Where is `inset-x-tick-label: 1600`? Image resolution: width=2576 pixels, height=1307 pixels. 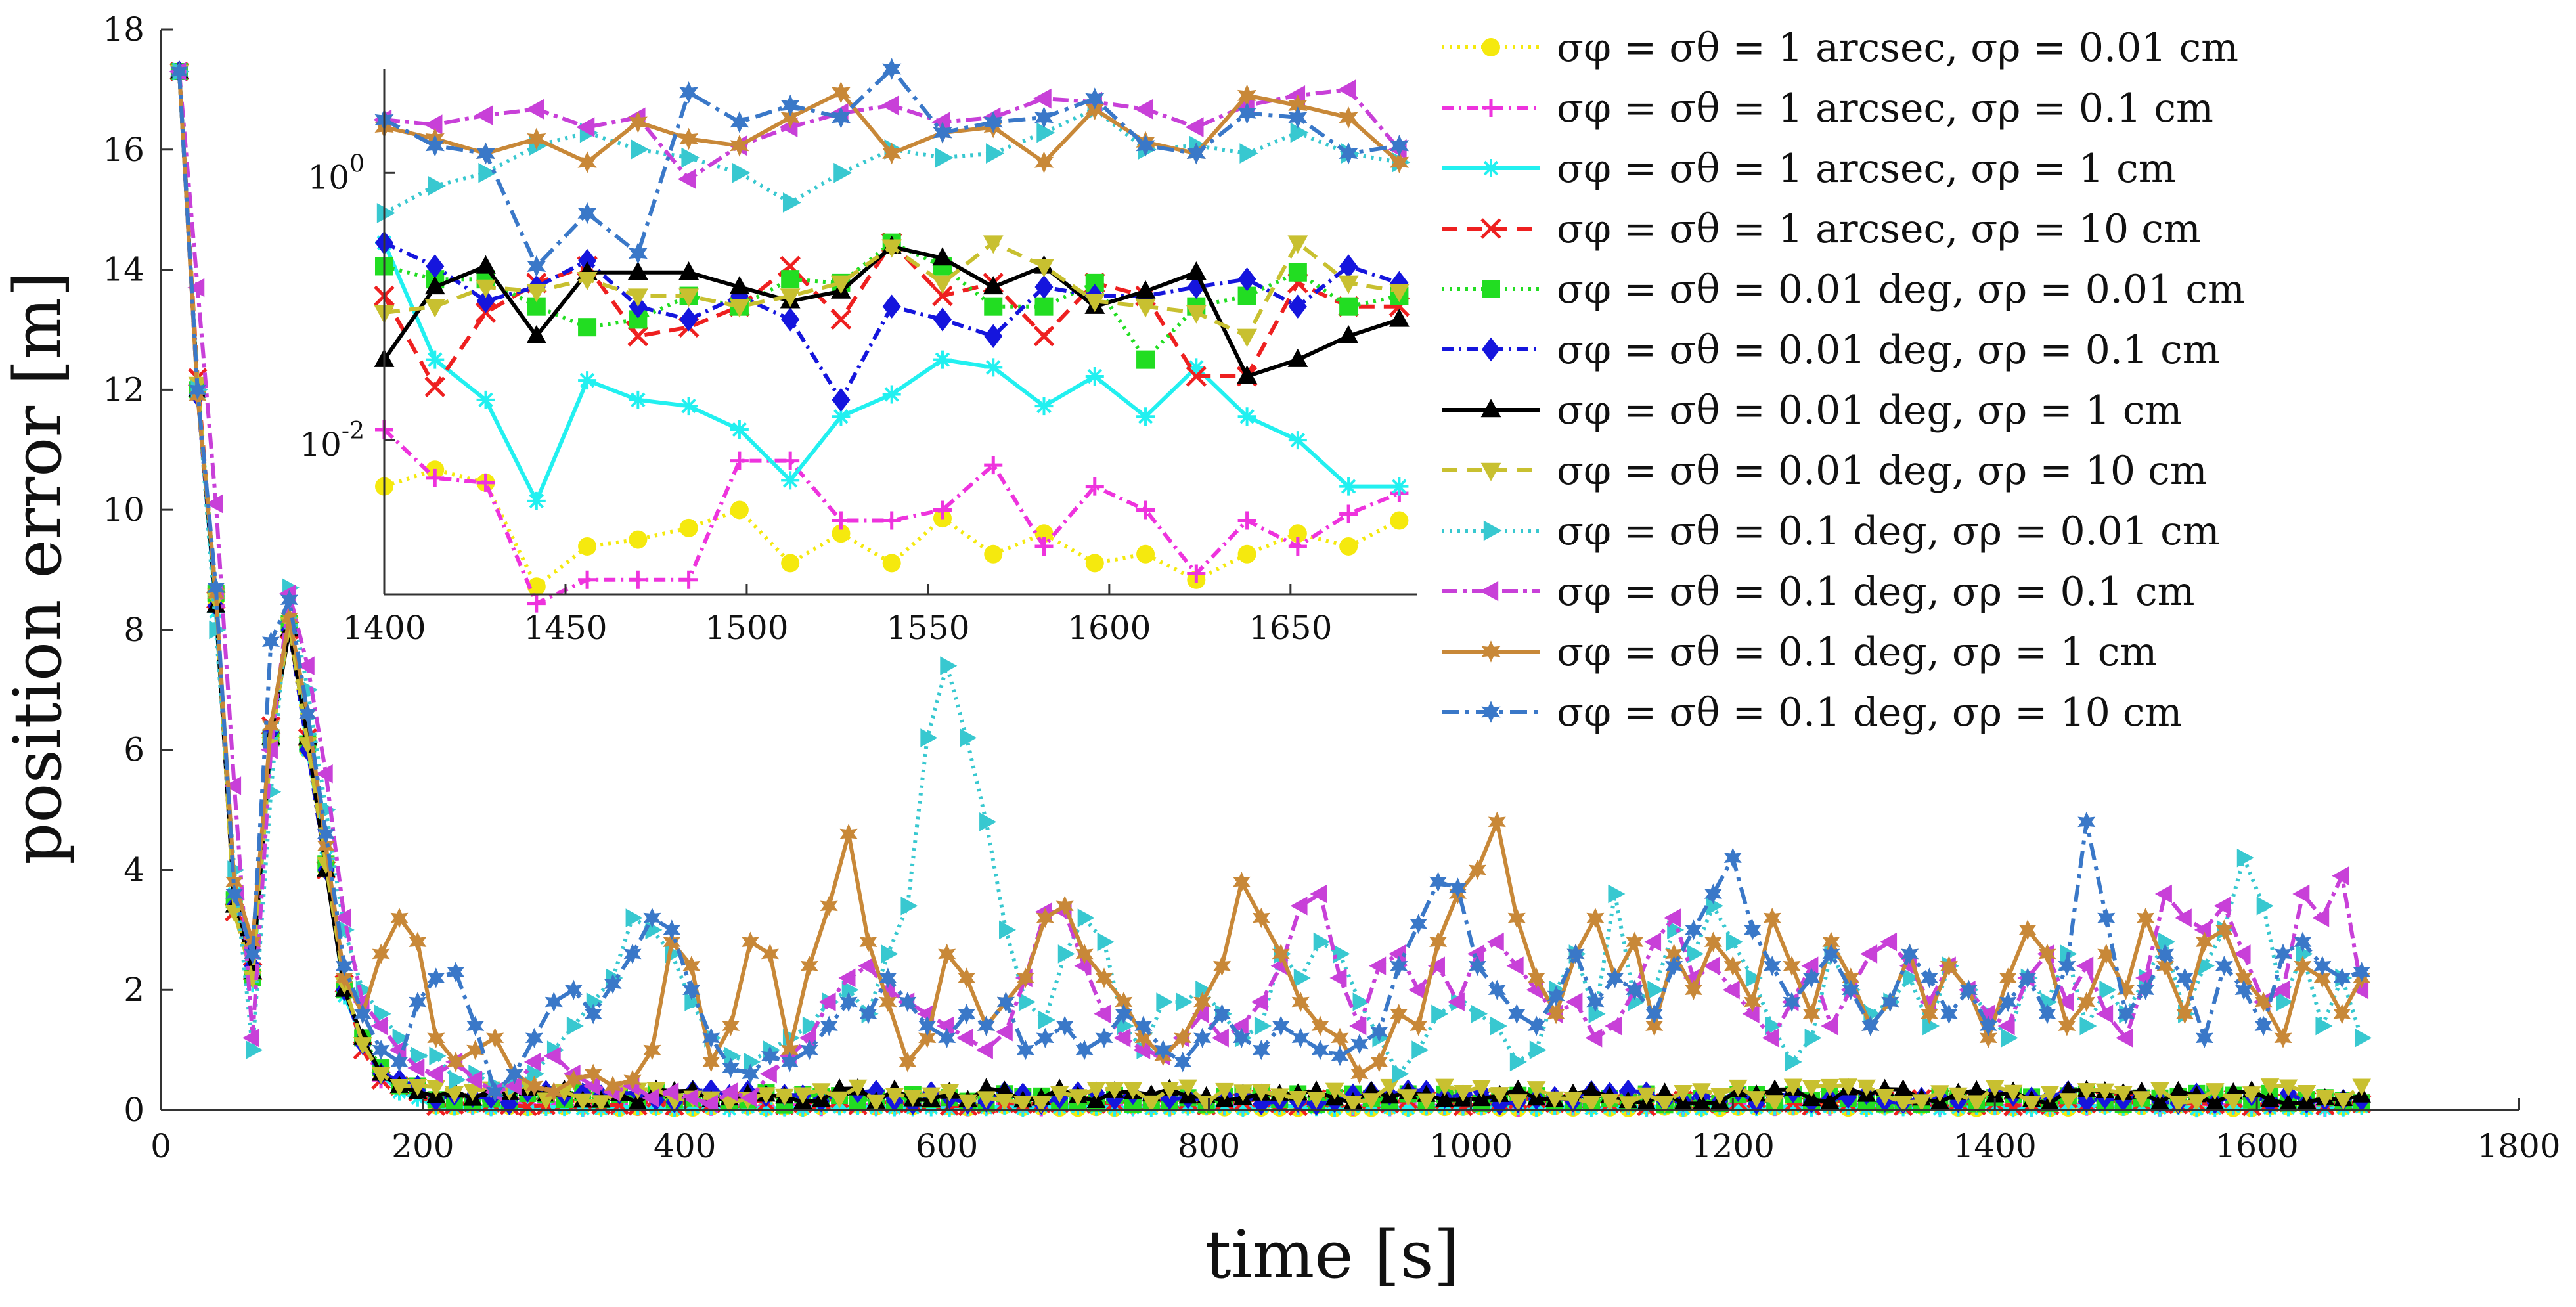
inset-x-tick-label: 1600 is located at coordinates (1109, 628).